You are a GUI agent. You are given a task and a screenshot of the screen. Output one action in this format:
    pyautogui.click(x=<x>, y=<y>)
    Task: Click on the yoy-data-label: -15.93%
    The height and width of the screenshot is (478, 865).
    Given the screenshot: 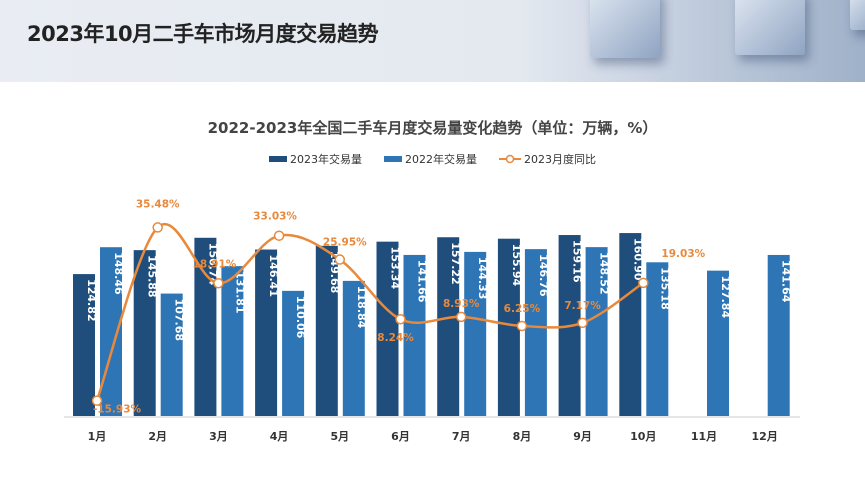 What is the action you would take?
    pyautogui.click(x=117, y=410)
    